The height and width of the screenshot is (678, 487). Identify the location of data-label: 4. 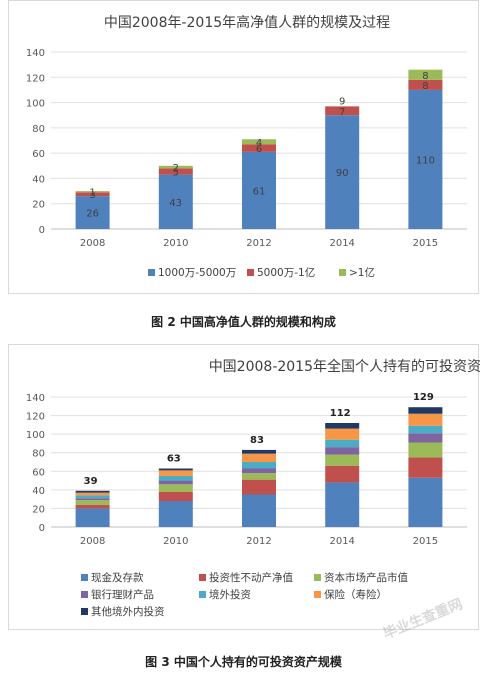
(259, 143).